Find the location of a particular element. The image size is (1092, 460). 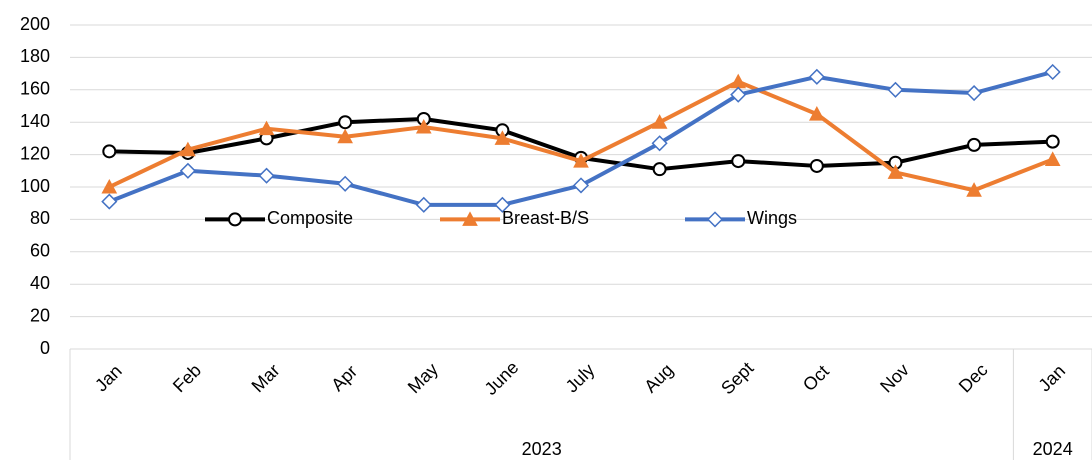

x-tick-label: Aug is located at coordinates (658, 378).